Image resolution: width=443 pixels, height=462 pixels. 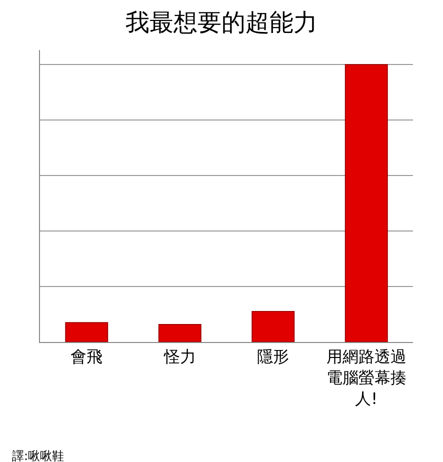 I want to click on text: 譯:啾啾鞋, so click(x=38, y=455).